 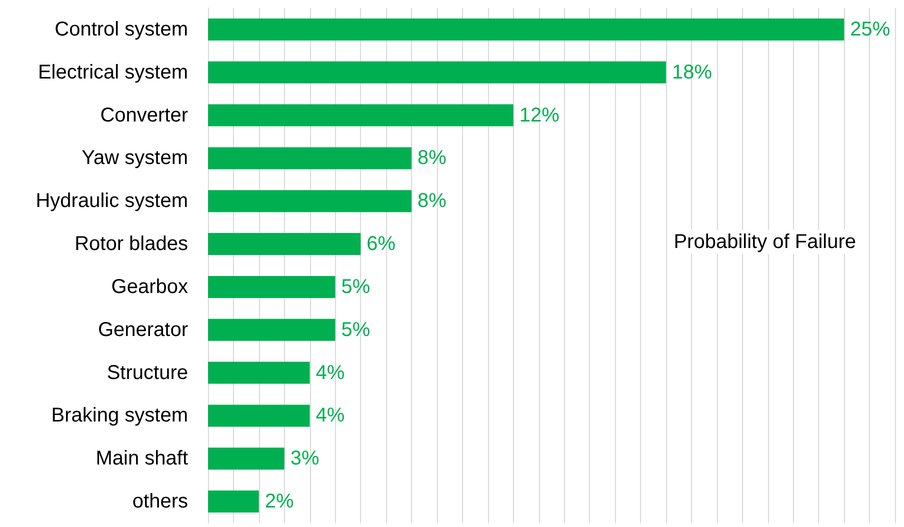 I want to click on y-tick-label: Braking system, so click(x=119, y=415).